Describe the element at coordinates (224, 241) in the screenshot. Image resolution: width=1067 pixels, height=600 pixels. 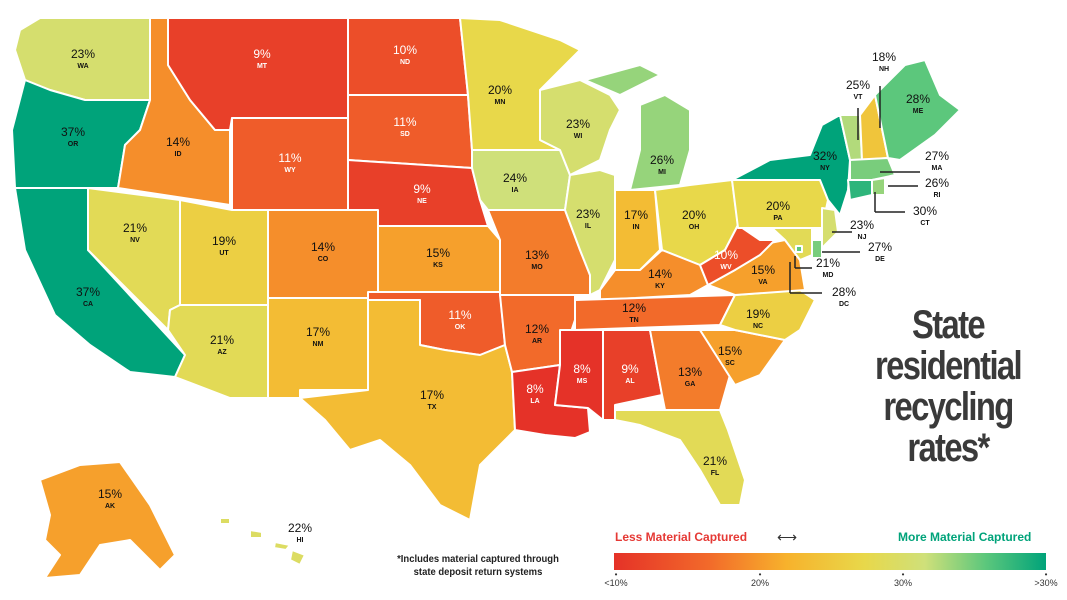
I see `state-rate-ut: 19%` at that location.